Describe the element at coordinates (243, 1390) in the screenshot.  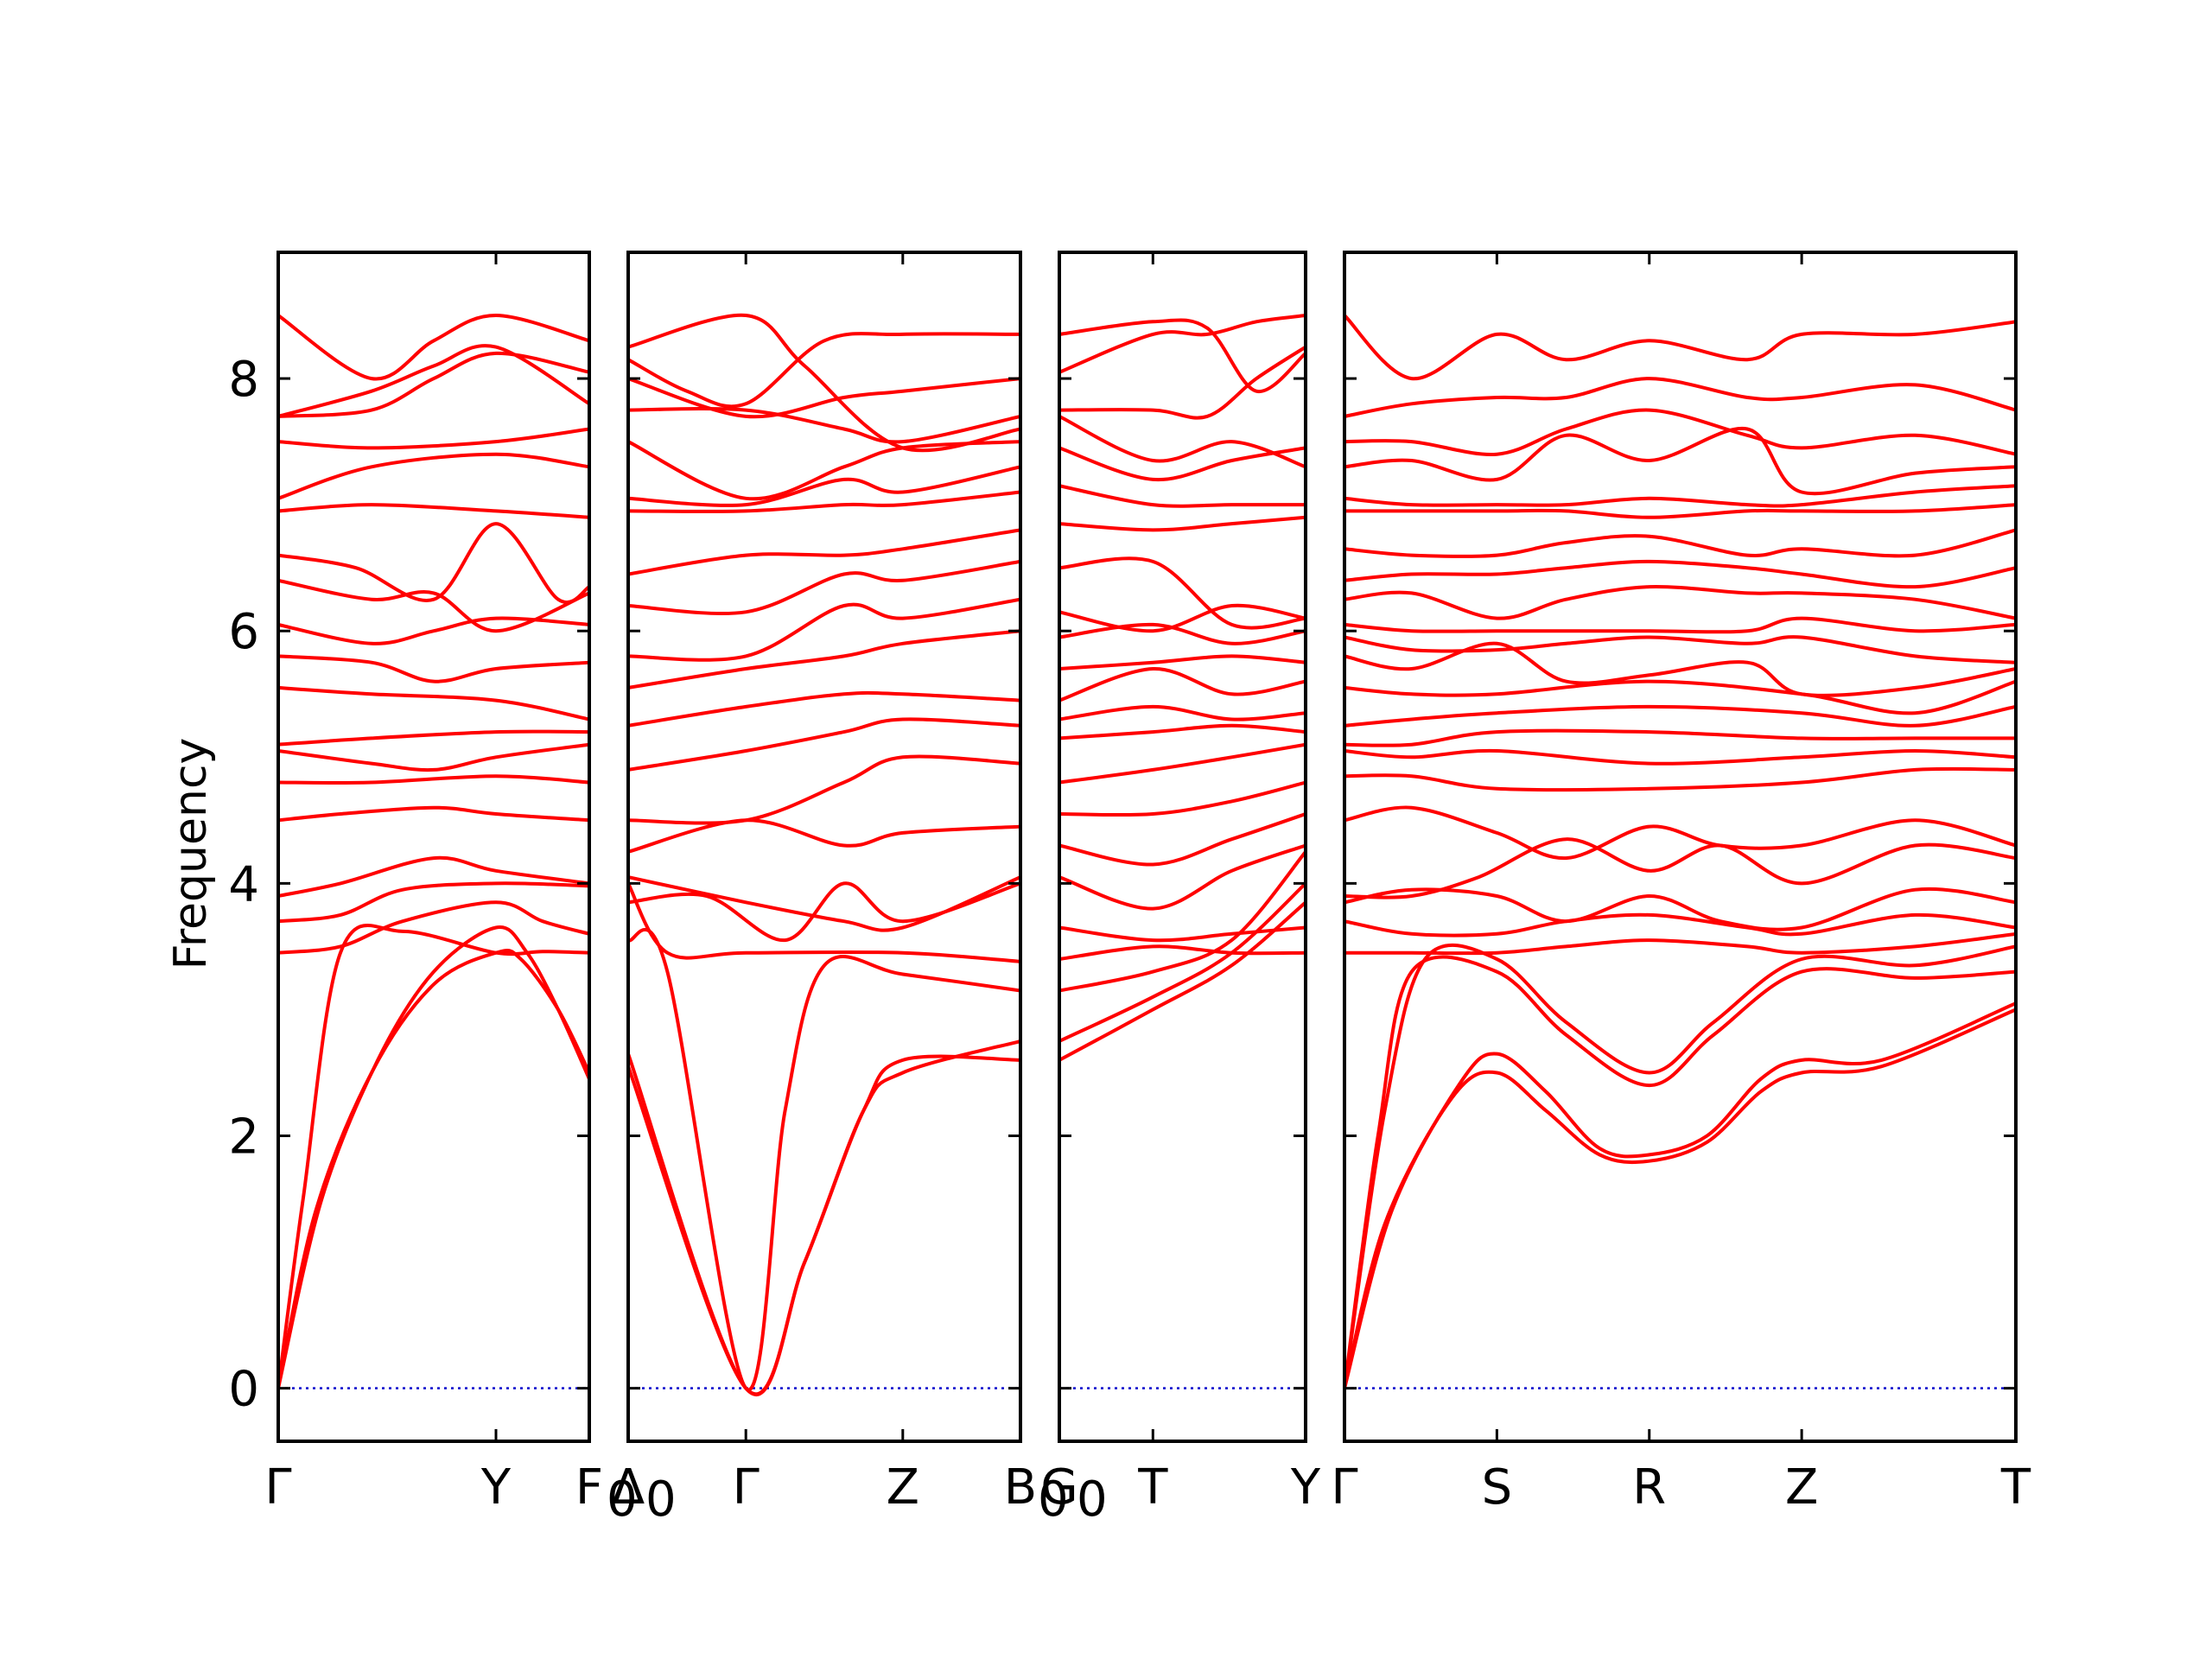
I see `y-tick-label: 0` at that location.